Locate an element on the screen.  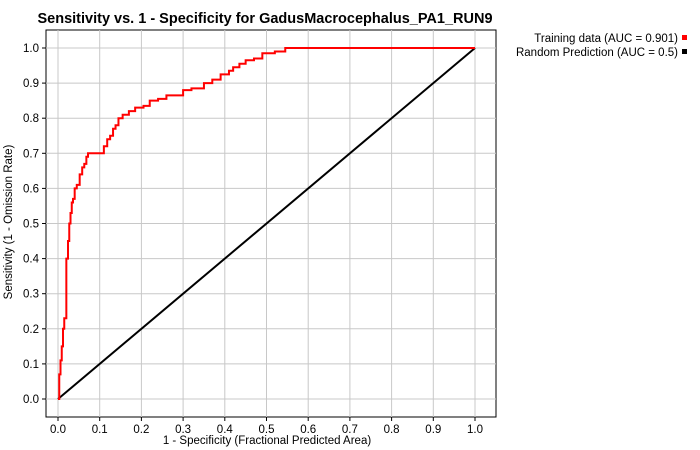
x-tick-label: 0.9 is located at coordinates (433, 430).